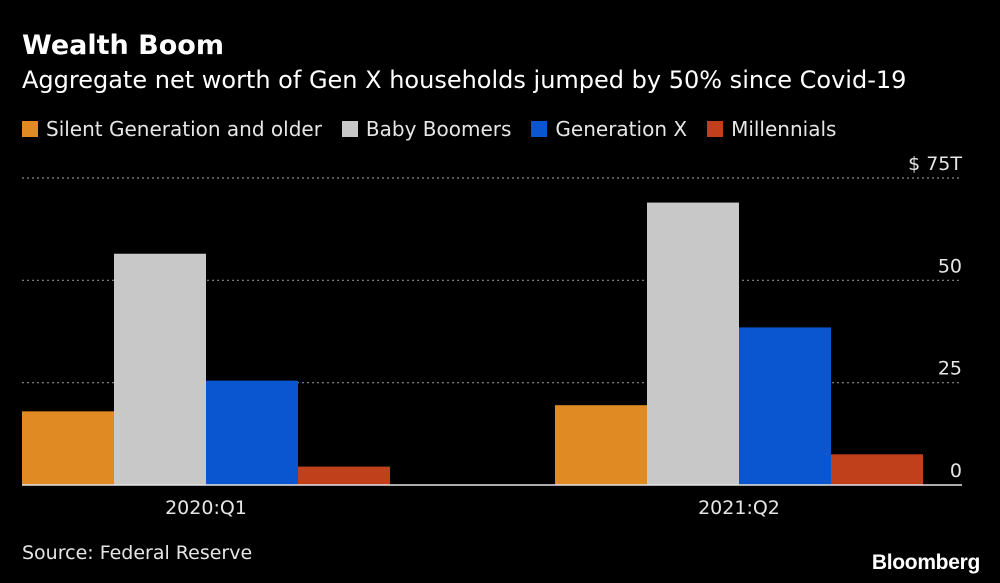 The height and width of the screenshot is (583, 1000). I want to click on y-tick-label: 50, so click(950, 266).